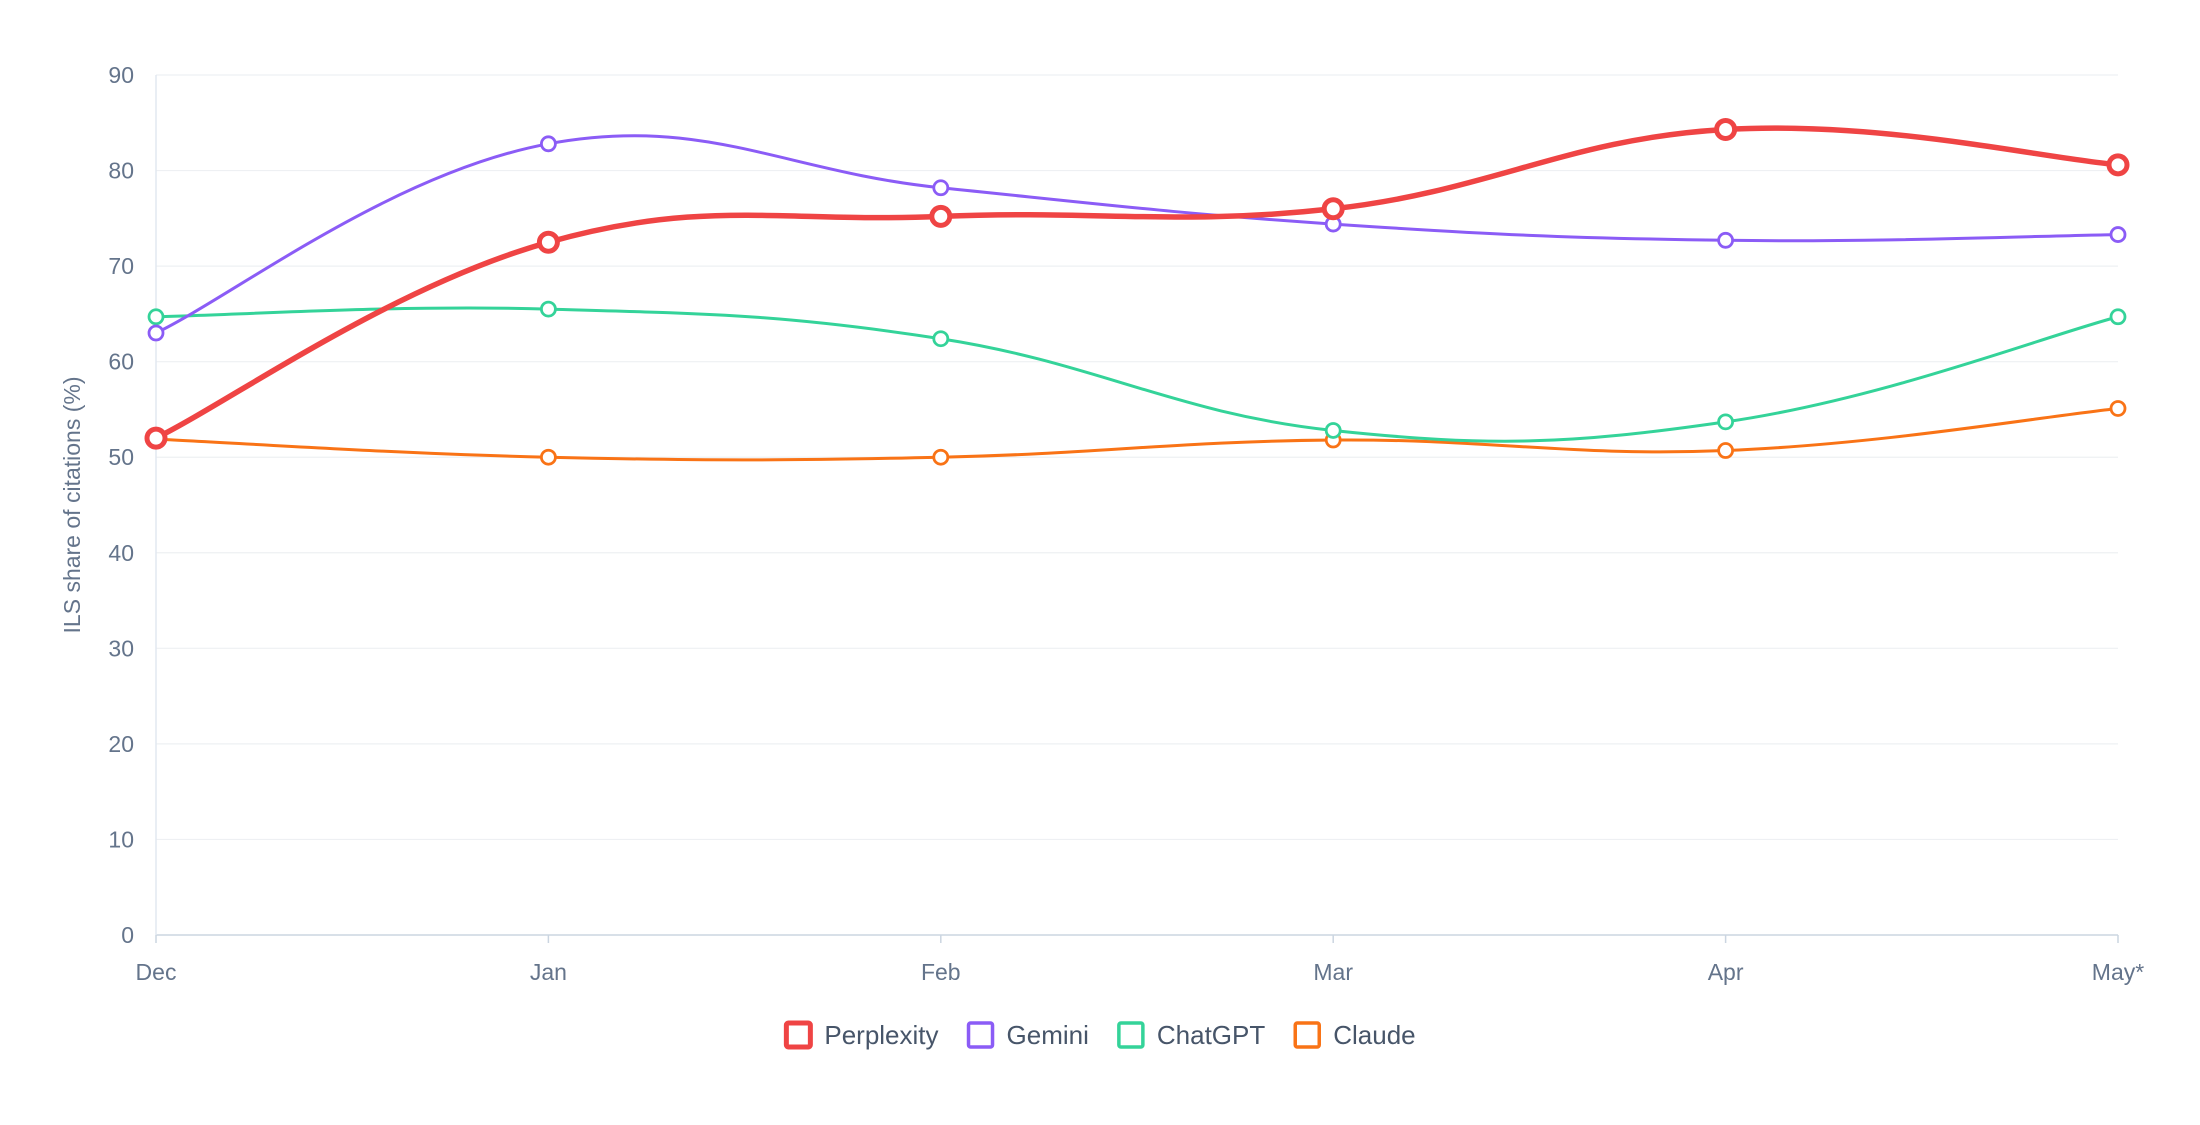 The width and height of the screenshot is (2200, 1125). Describe the element at coordinates (121, 75) in the screenshot. I see `y-tick-label: 90` at that location.